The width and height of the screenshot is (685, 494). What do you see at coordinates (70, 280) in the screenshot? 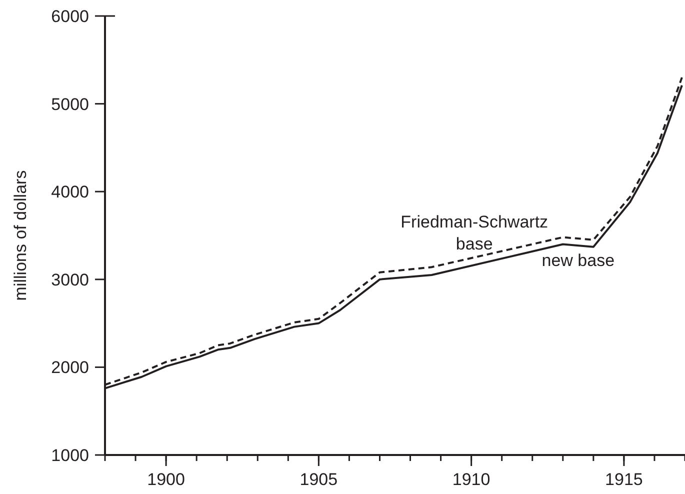
I see `y-tick-label: 3000` at bounding box center [70, 280].